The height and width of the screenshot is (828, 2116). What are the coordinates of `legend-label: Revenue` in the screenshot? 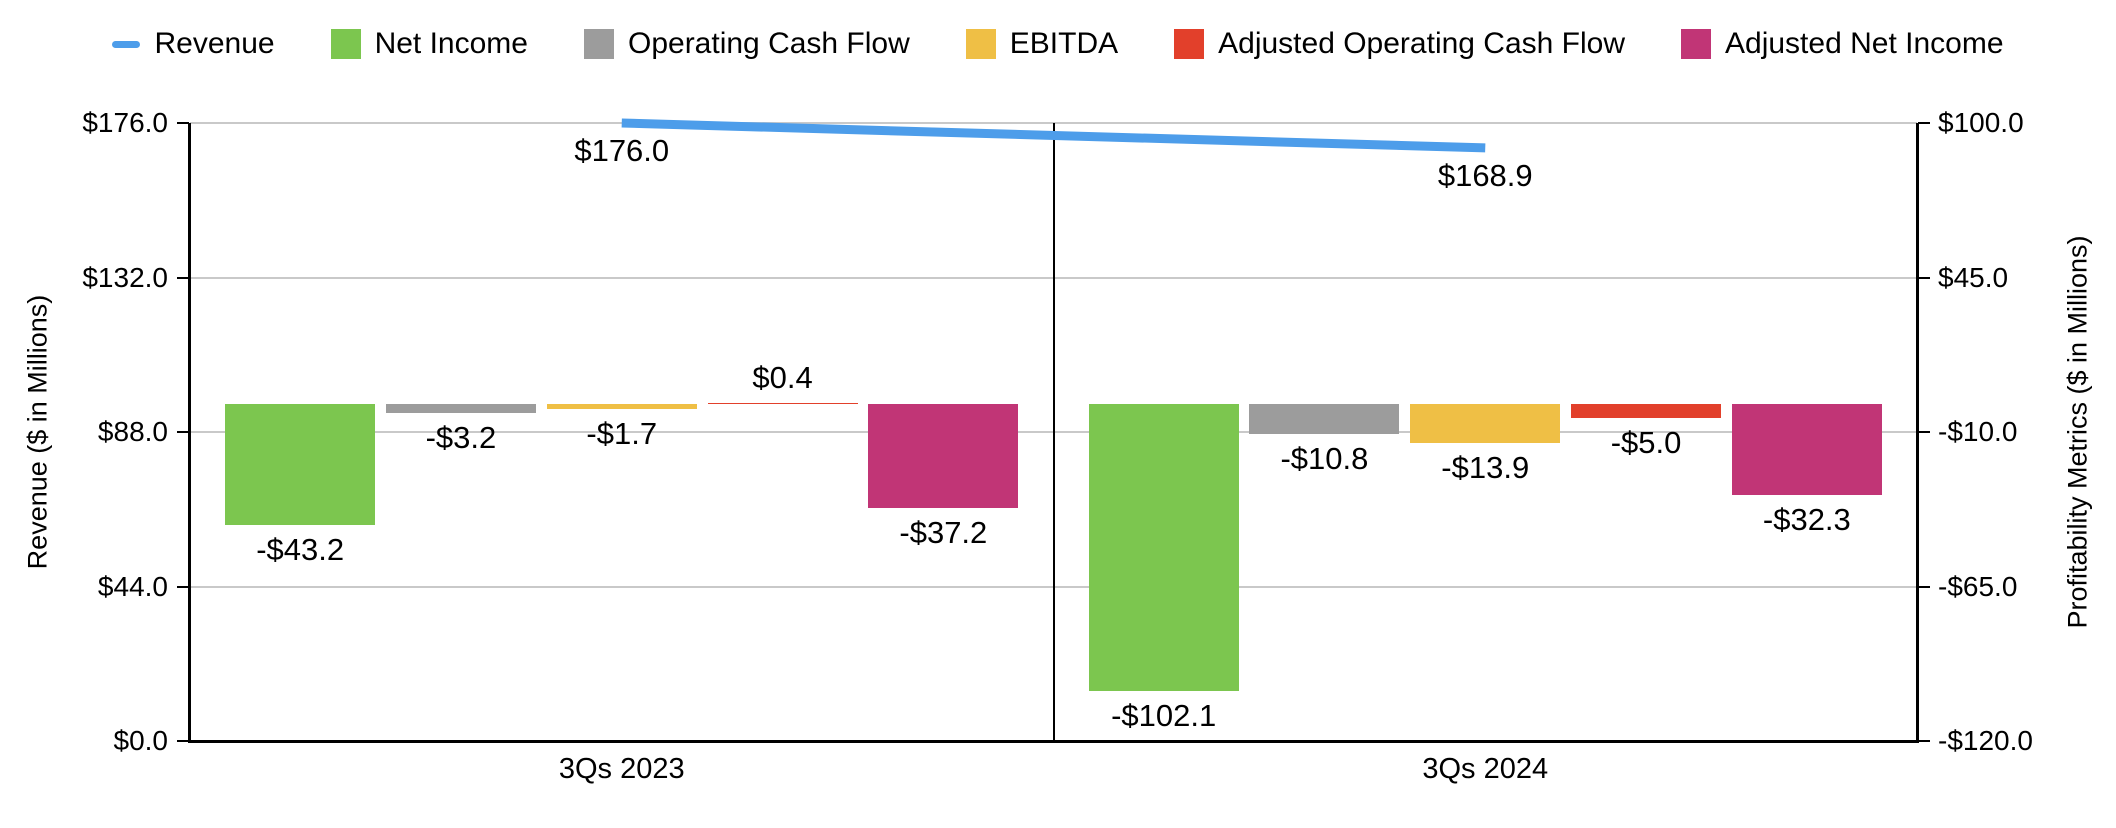 It's located at (214, 43).